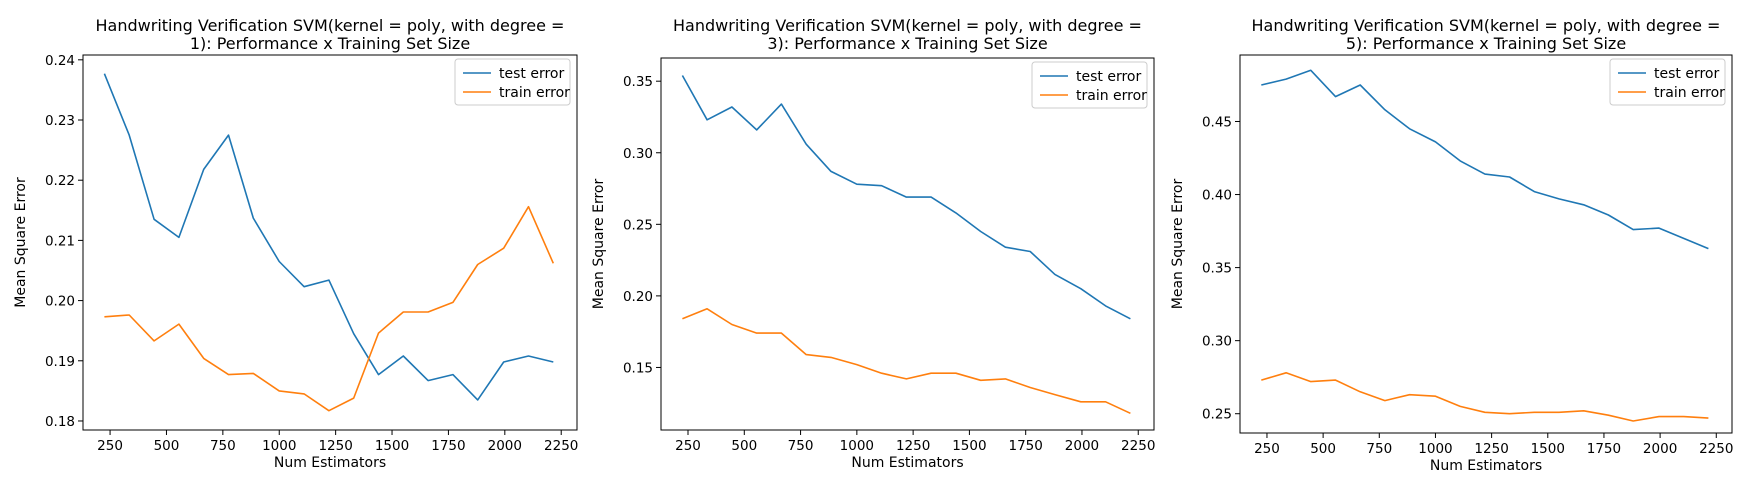 Image resolution: width=1764 pixels, height=484 pixels. I want to click on y-tick-label: 0.15, so click(638, 368).